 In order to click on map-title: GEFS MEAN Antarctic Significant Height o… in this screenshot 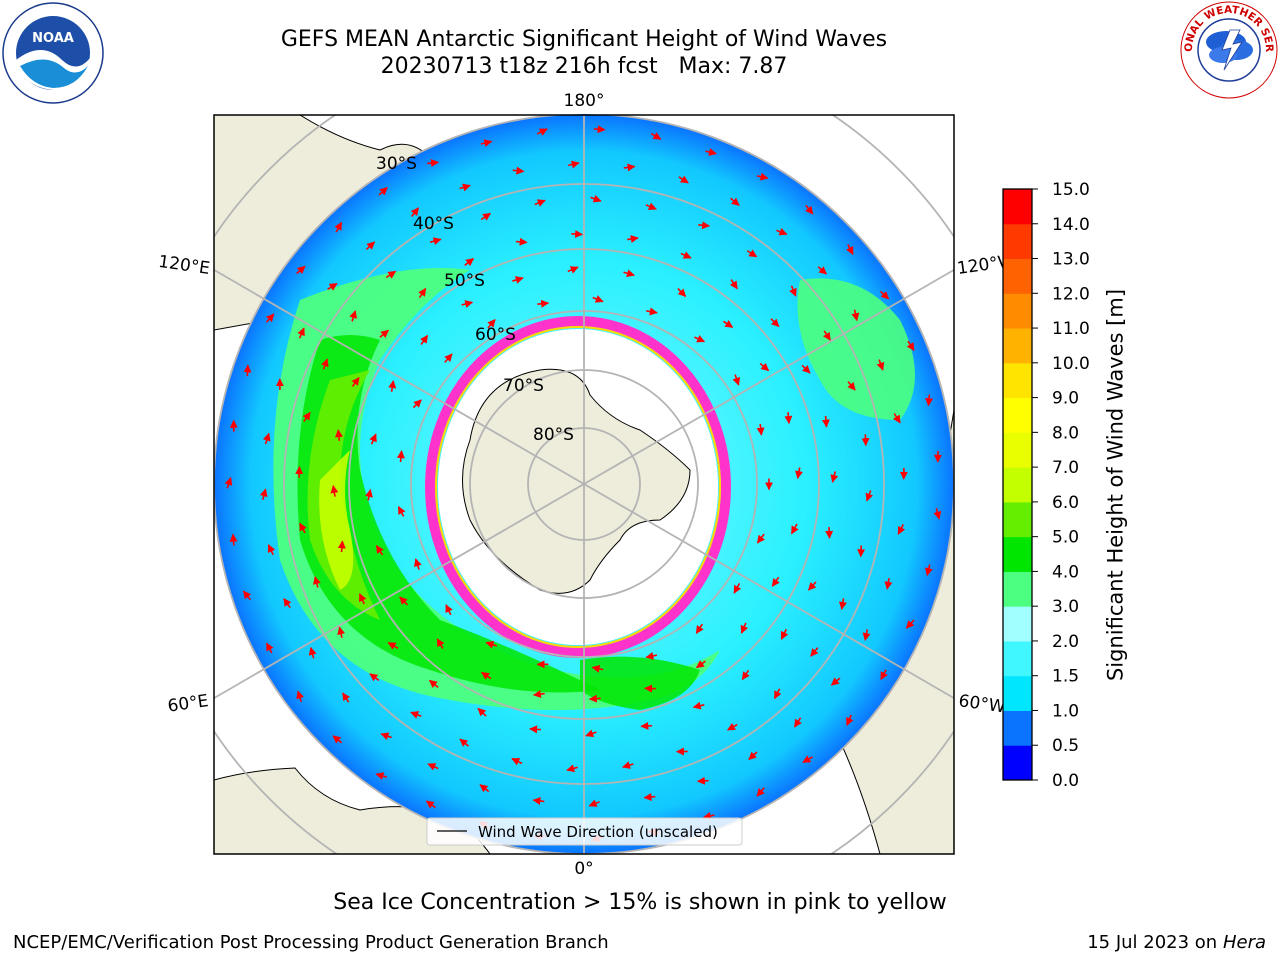, I will do `click(584, 39)`.